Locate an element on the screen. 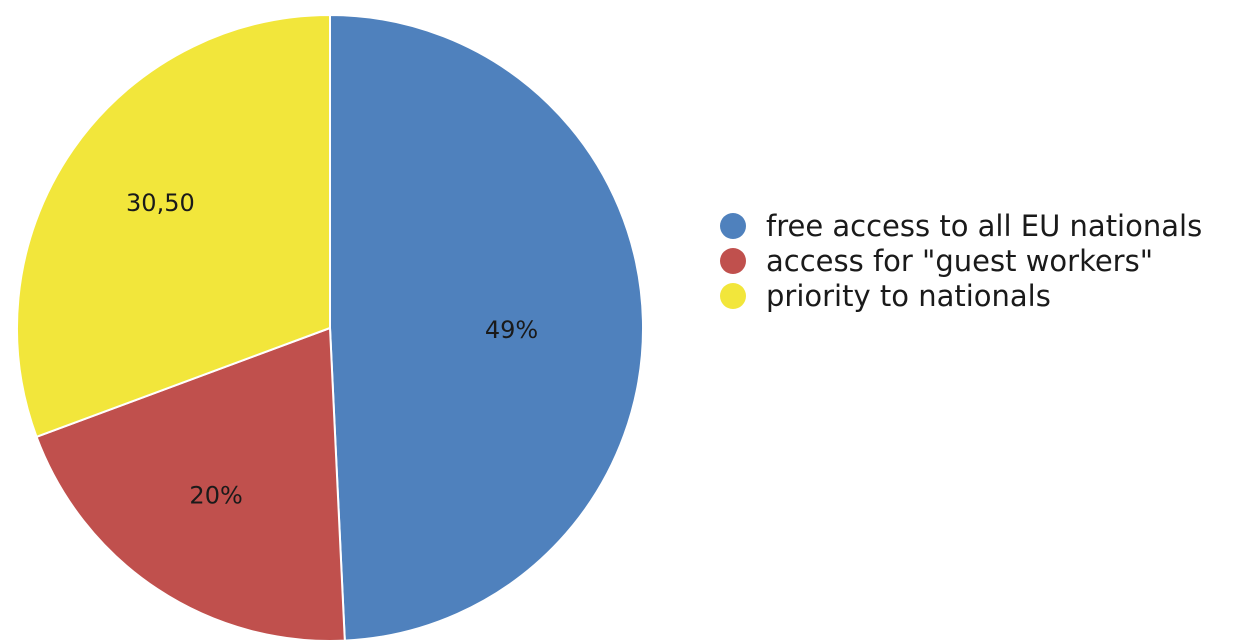 This screenshot has width=1259, height=644. legend-label: access for "guest workers" is located at coordinates (960, 260).